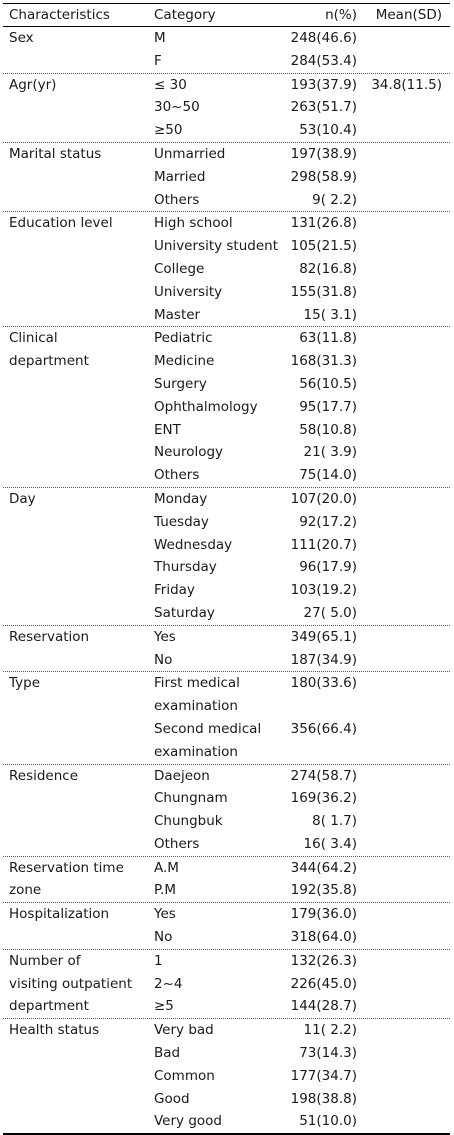  I want to click on n-percent-cell: 144(28.7), so click(323, 1006).